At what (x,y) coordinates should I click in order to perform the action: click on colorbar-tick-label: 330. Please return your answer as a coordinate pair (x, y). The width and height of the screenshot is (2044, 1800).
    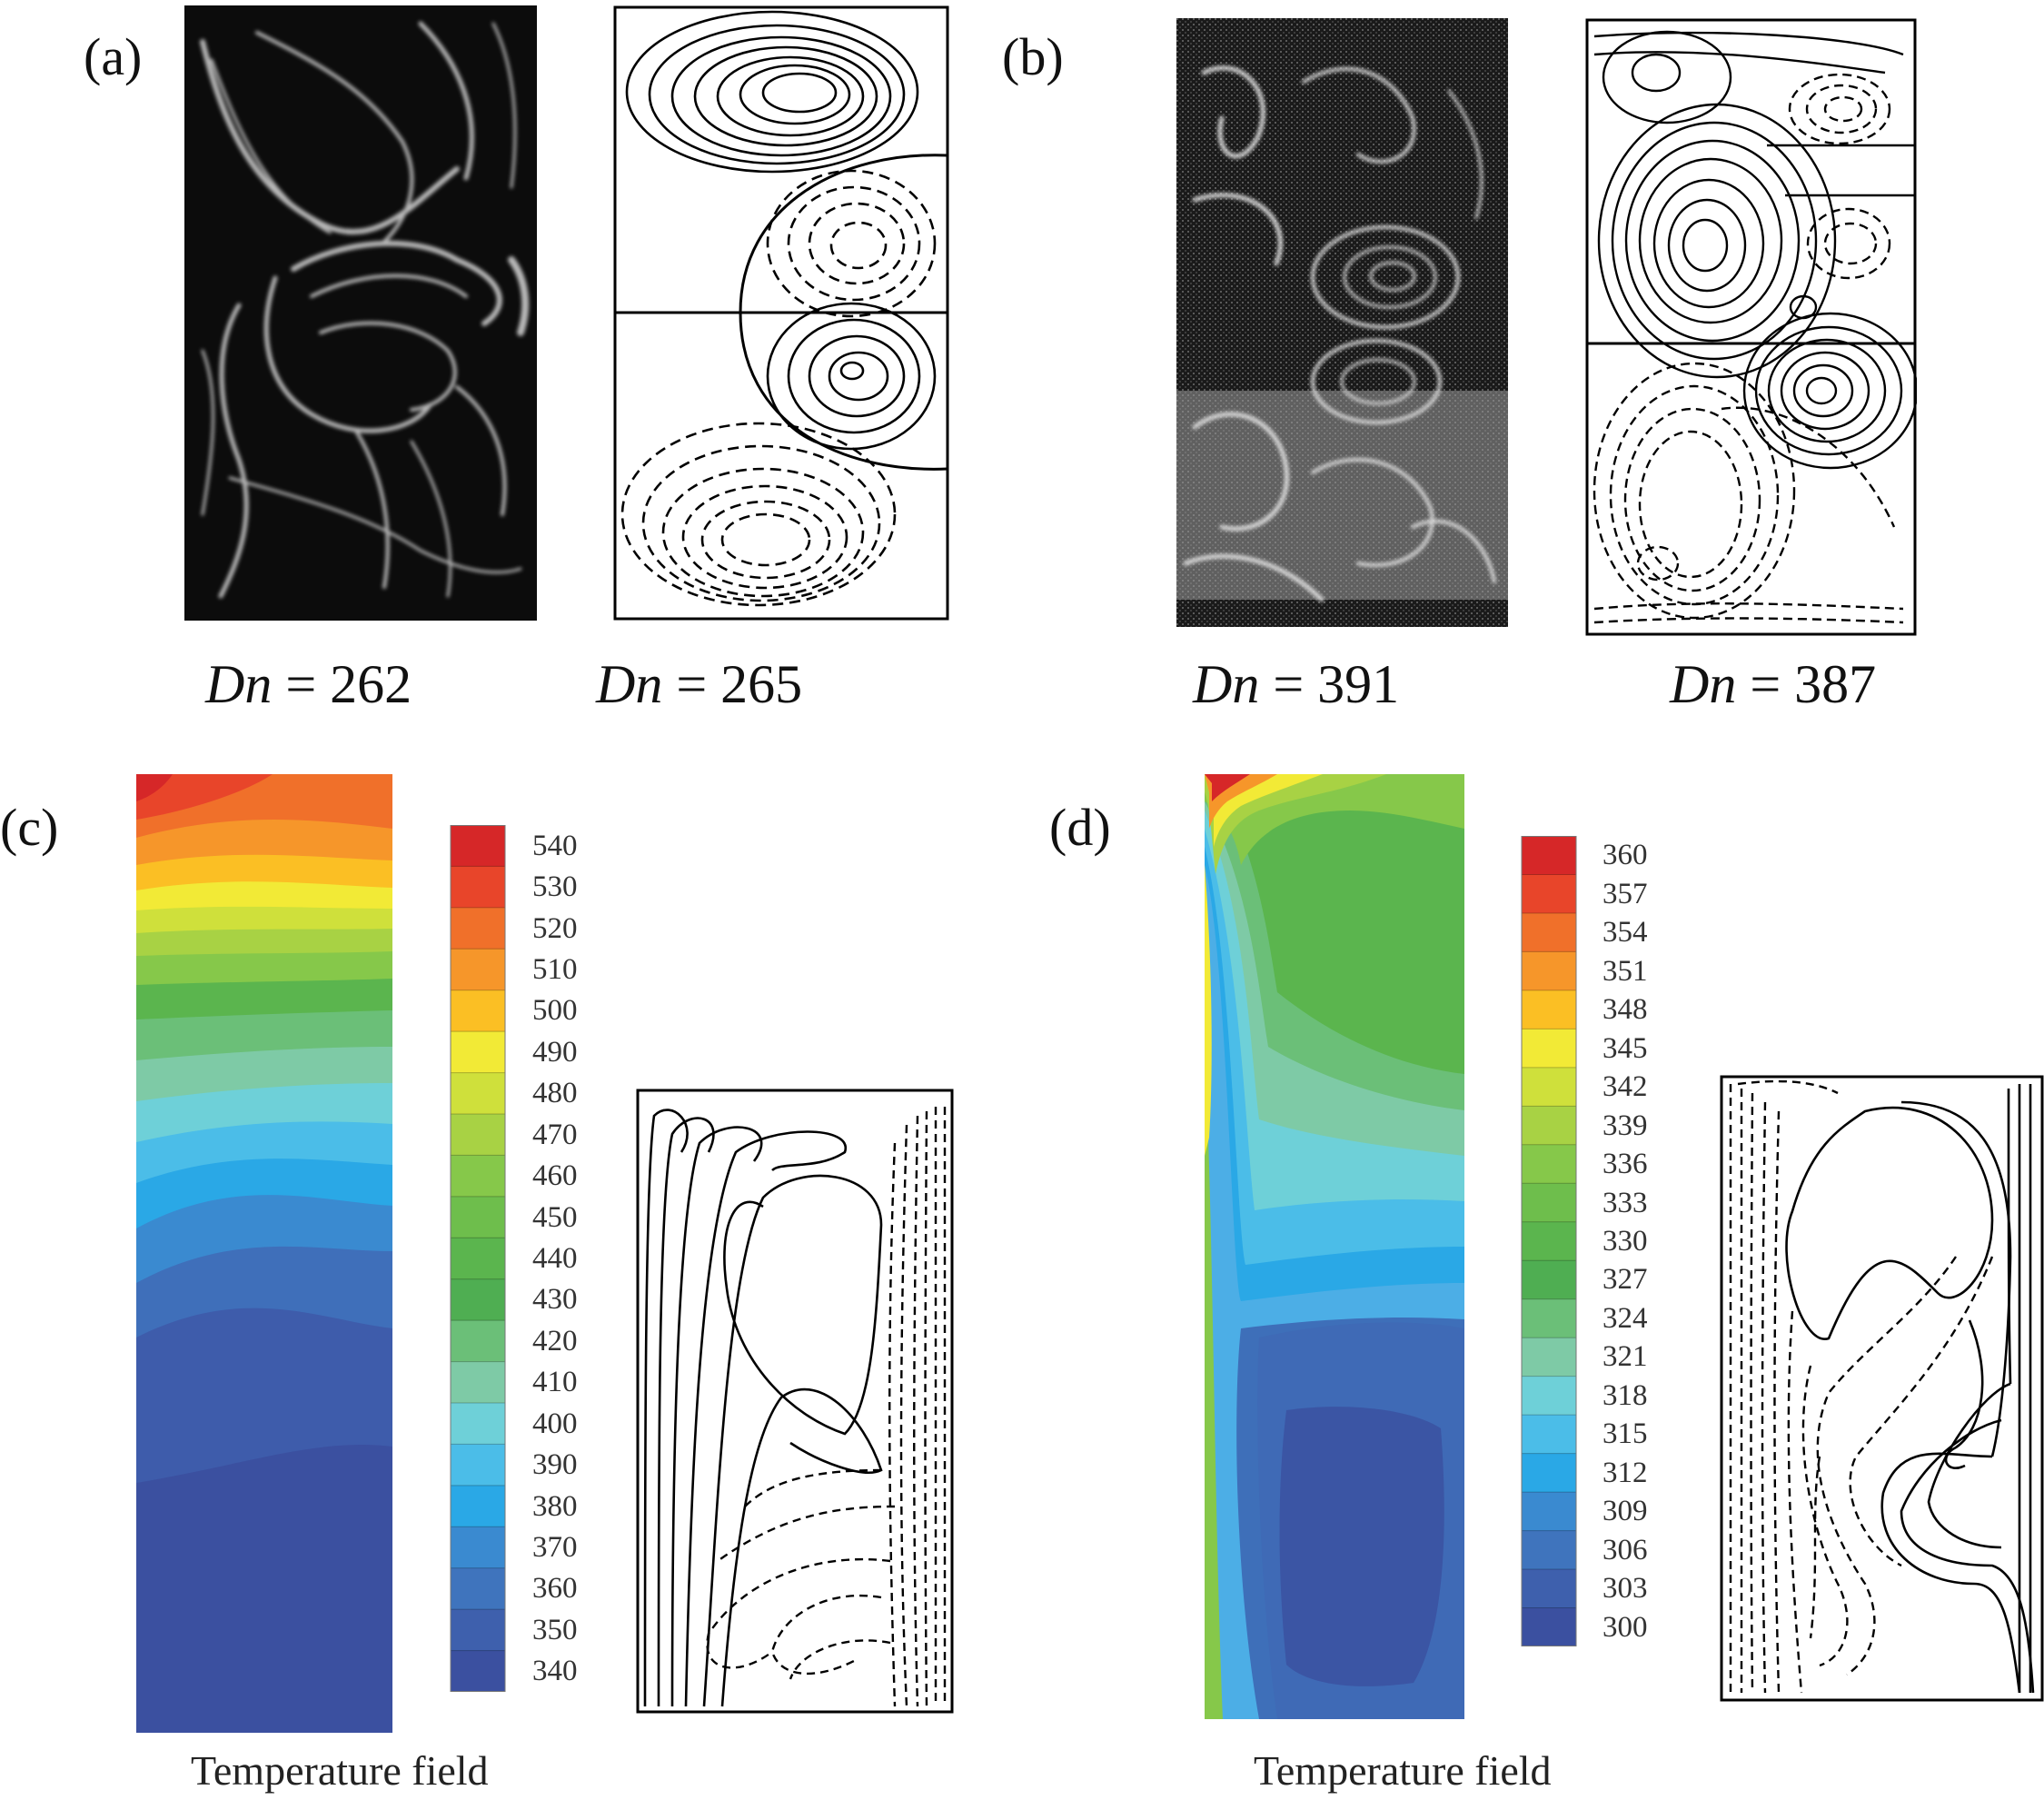
    Looking at the image, I should click on (1625, 1241).